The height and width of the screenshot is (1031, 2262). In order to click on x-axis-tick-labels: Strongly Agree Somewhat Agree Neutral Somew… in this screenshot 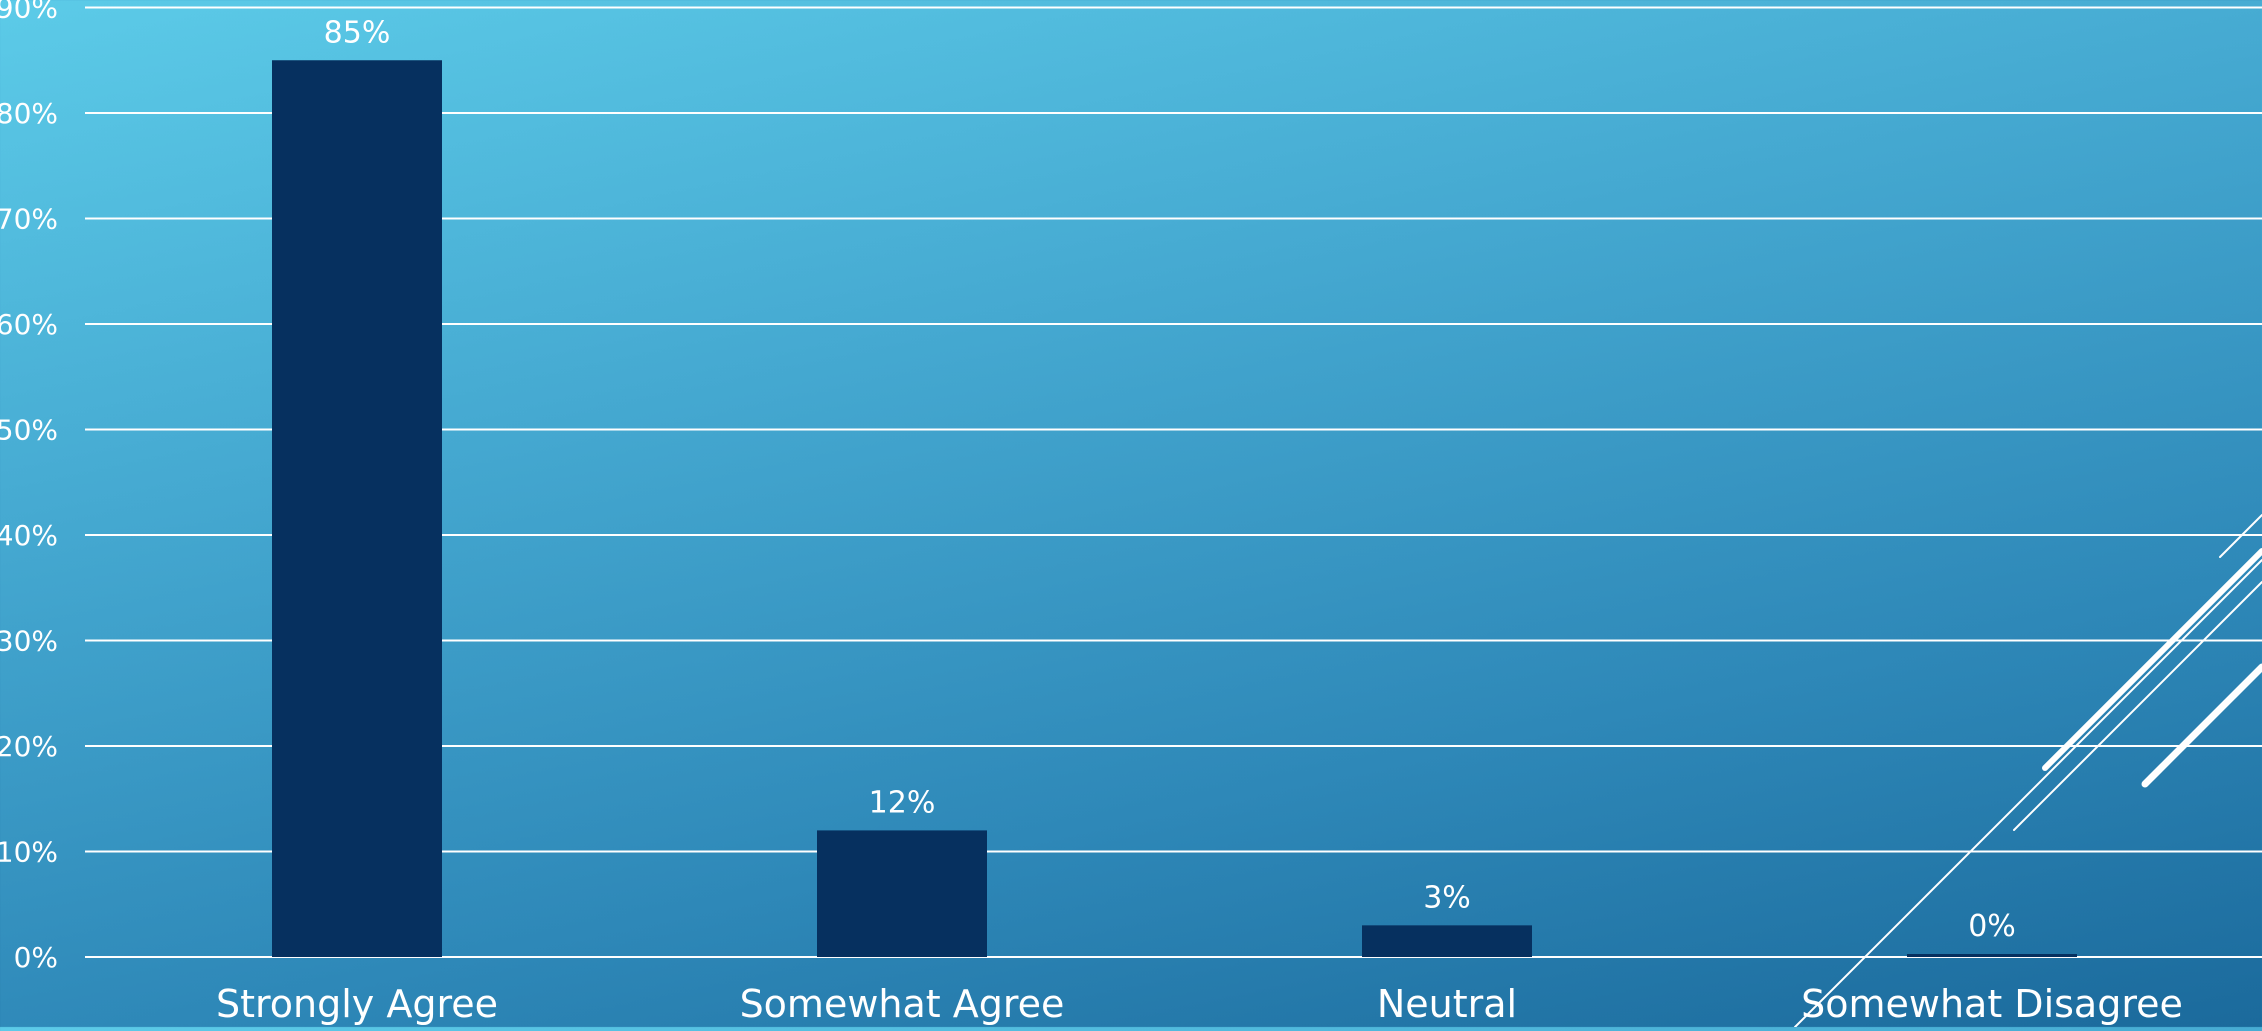, I will do `click(1199, 1004)`.